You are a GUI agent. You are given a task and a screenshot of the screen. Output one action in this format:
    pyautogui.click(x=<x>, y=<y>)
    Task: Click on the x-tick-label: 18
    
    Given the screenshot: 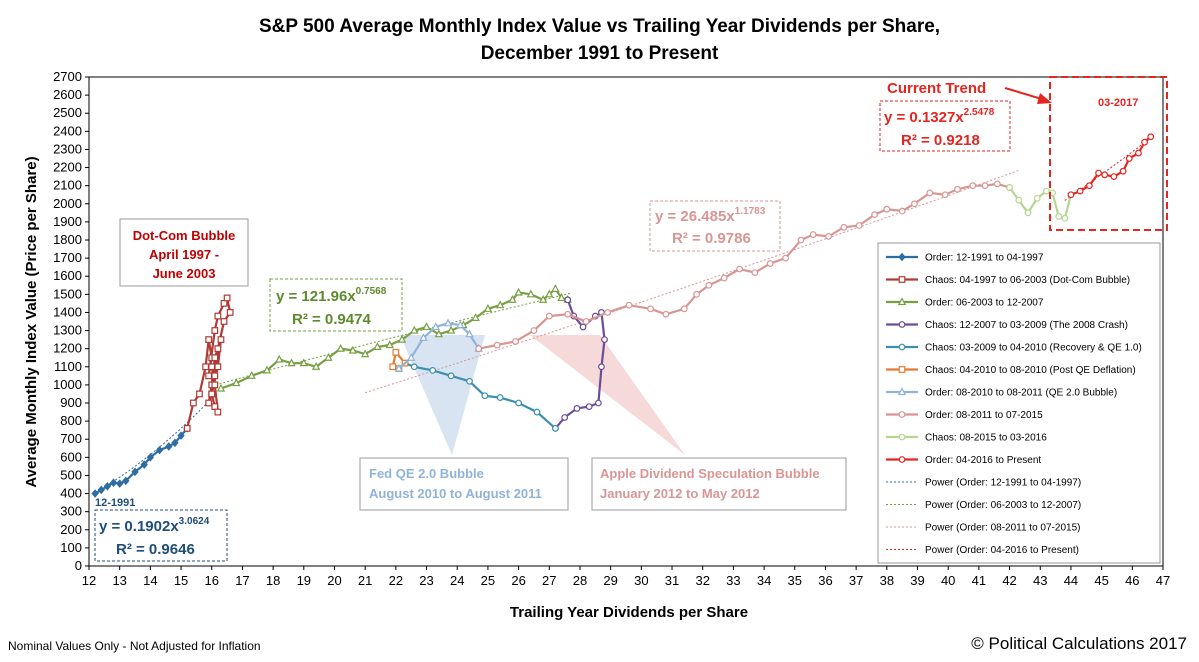 What is the action you would take?
    pyautogui.click(x=273, y=580)
    